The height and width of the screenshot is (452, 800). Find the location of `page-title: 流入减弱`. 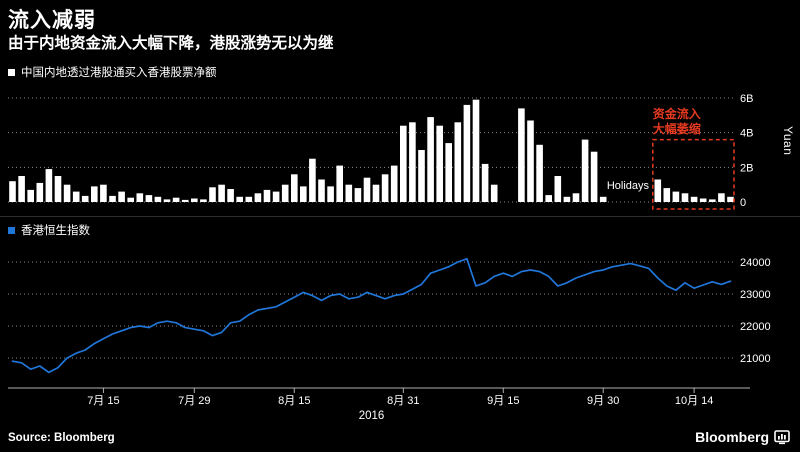

page-title: 流入减弱 is located at coordinates (52, 20).